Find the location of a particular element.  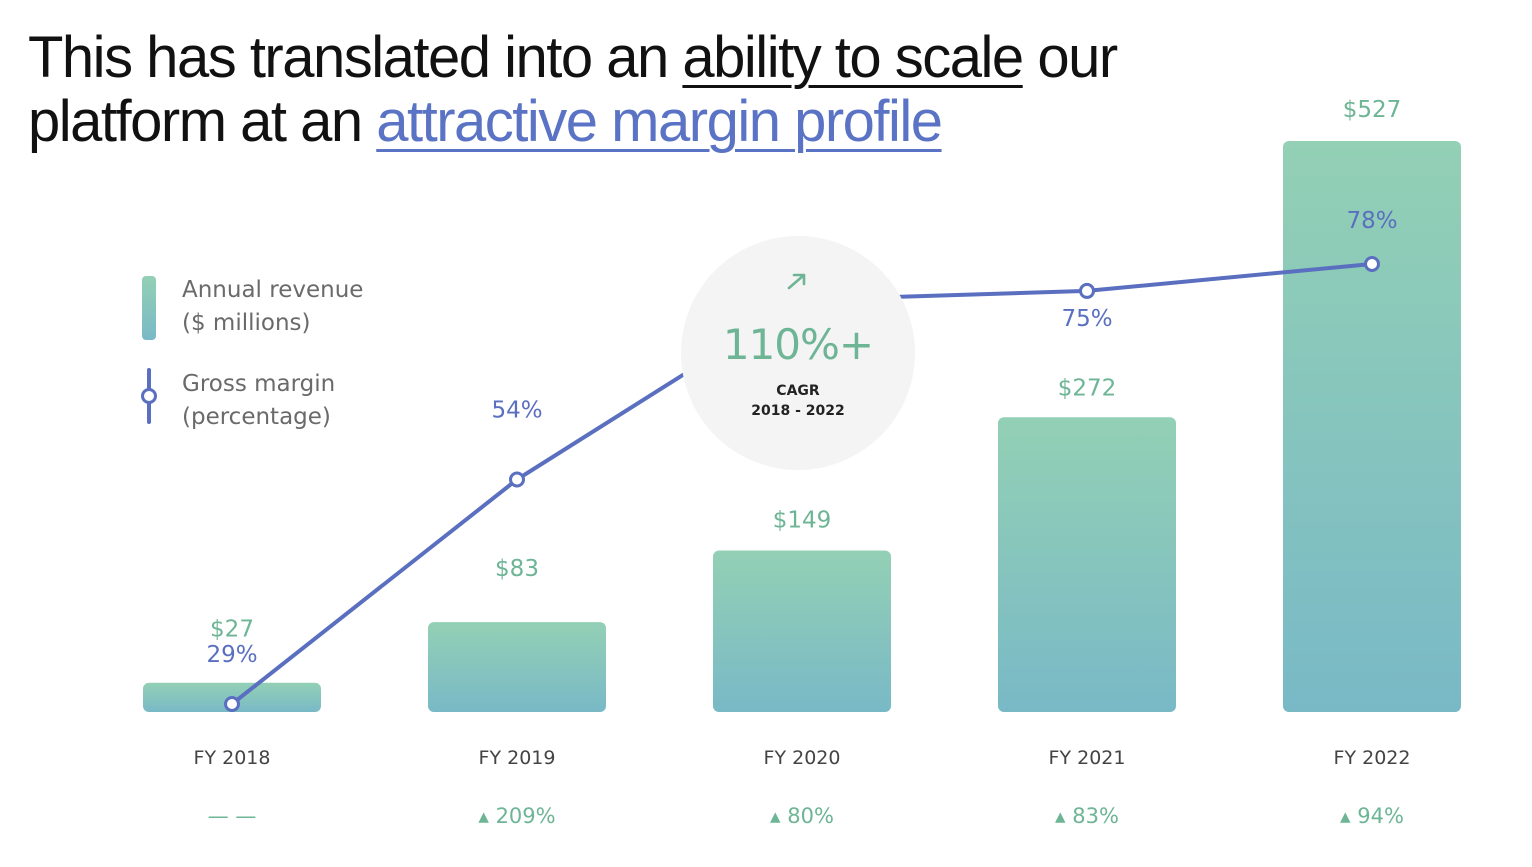

x-tick-label: FY 2022 is located at coordinates (1372, 758).